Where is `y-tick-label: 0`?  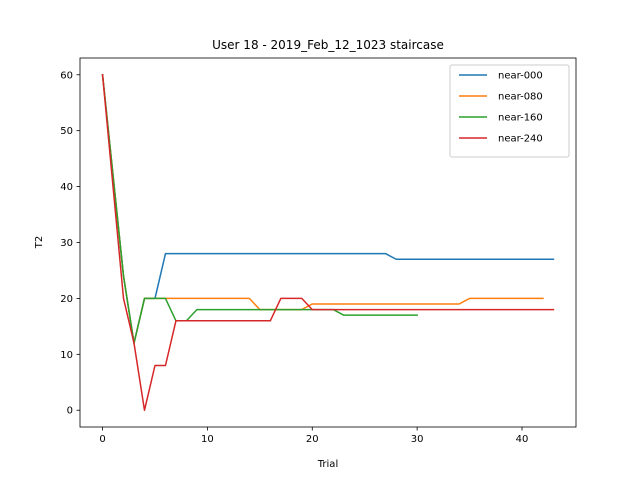 y-tick-label: 0 is located at coordinates (70, 411).